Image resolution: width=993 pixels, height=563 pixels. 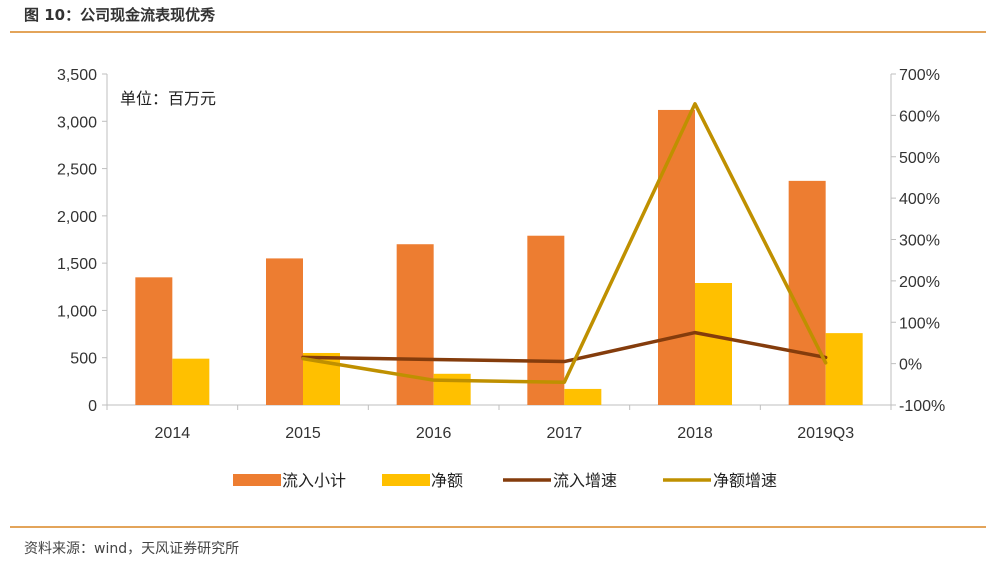 I want to click on right-tick-label: 600%, so click(x=919, y=116).